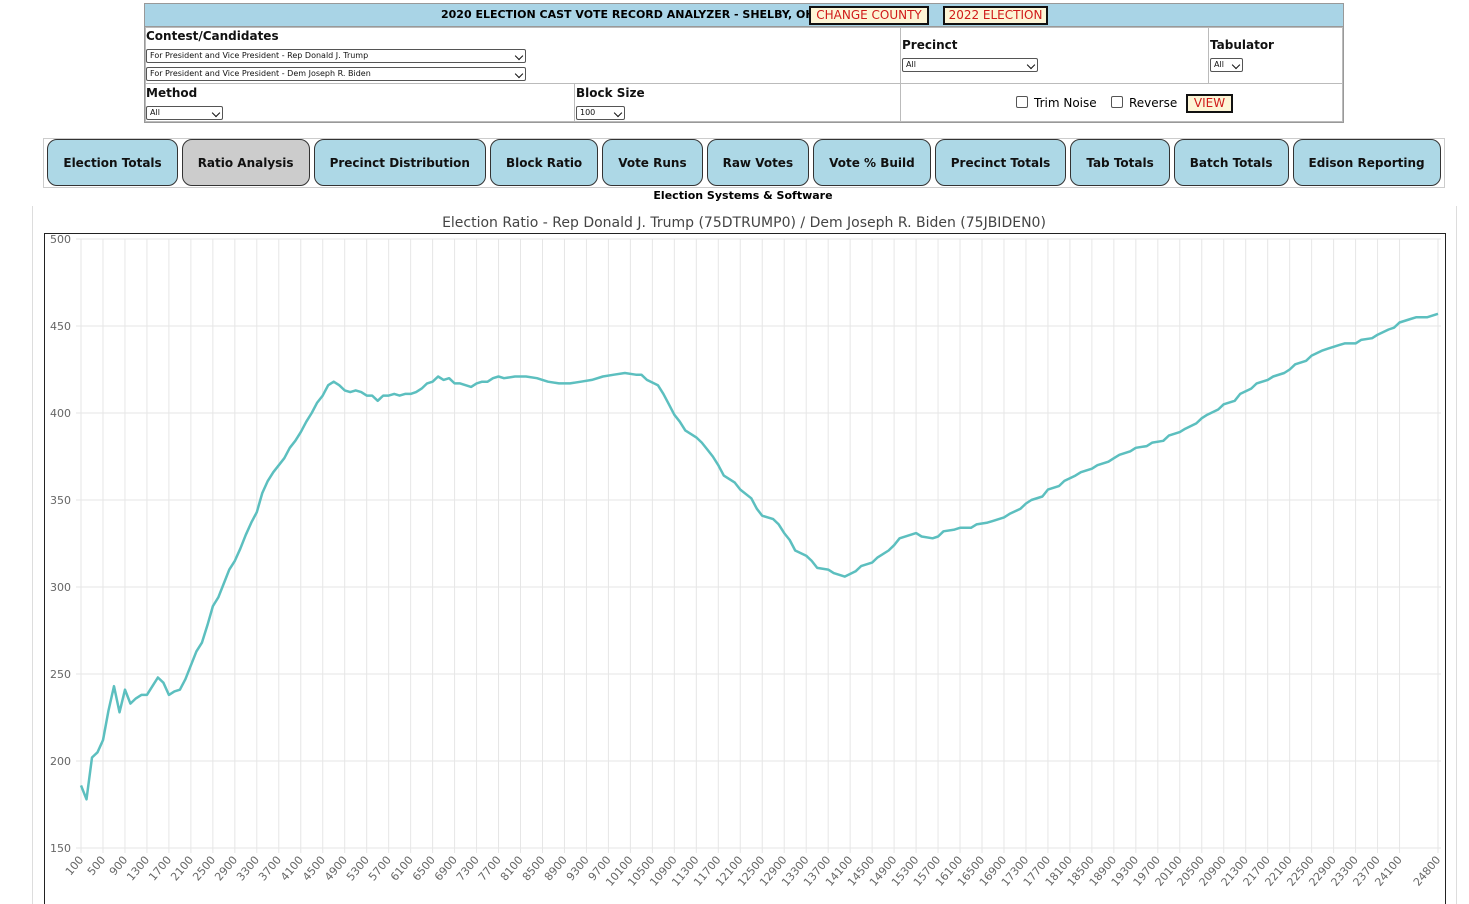 The image size is (1469, 904). I want to click on x-tick-label: 24800, so click(1427, 871).